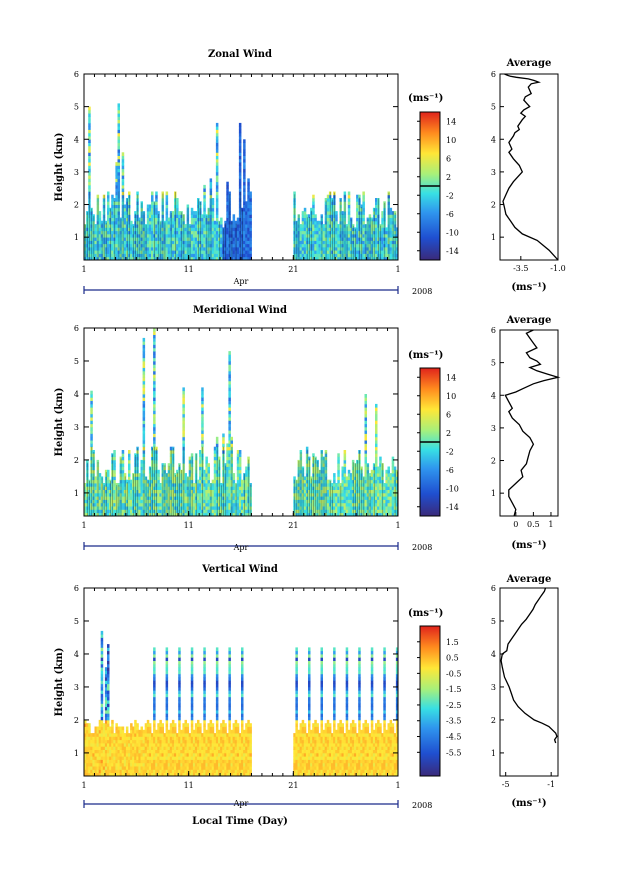  I want to click on zonal-avg-xlabel: (ms⁻¹), so click(528, 287).